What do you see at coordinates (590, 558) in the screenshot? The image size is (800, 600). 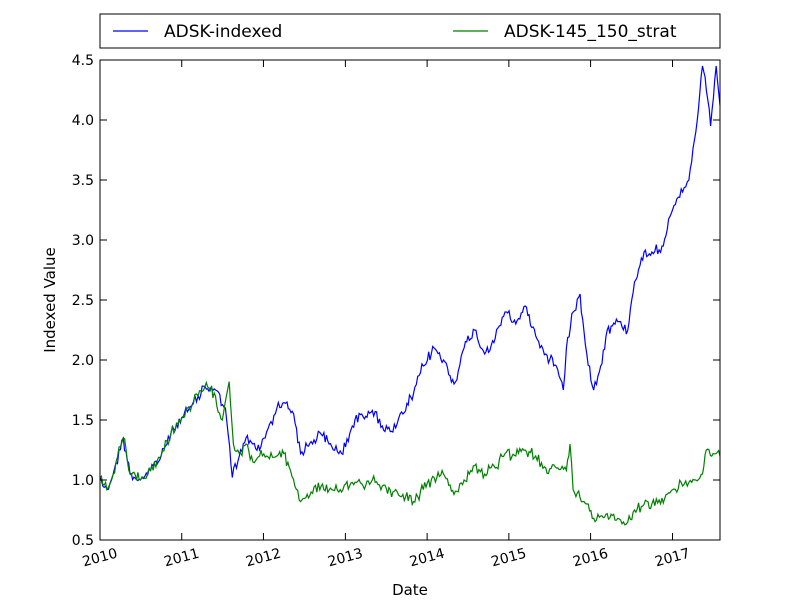 I see `x-tick-label: 2016` at bounding box center [590, 558].